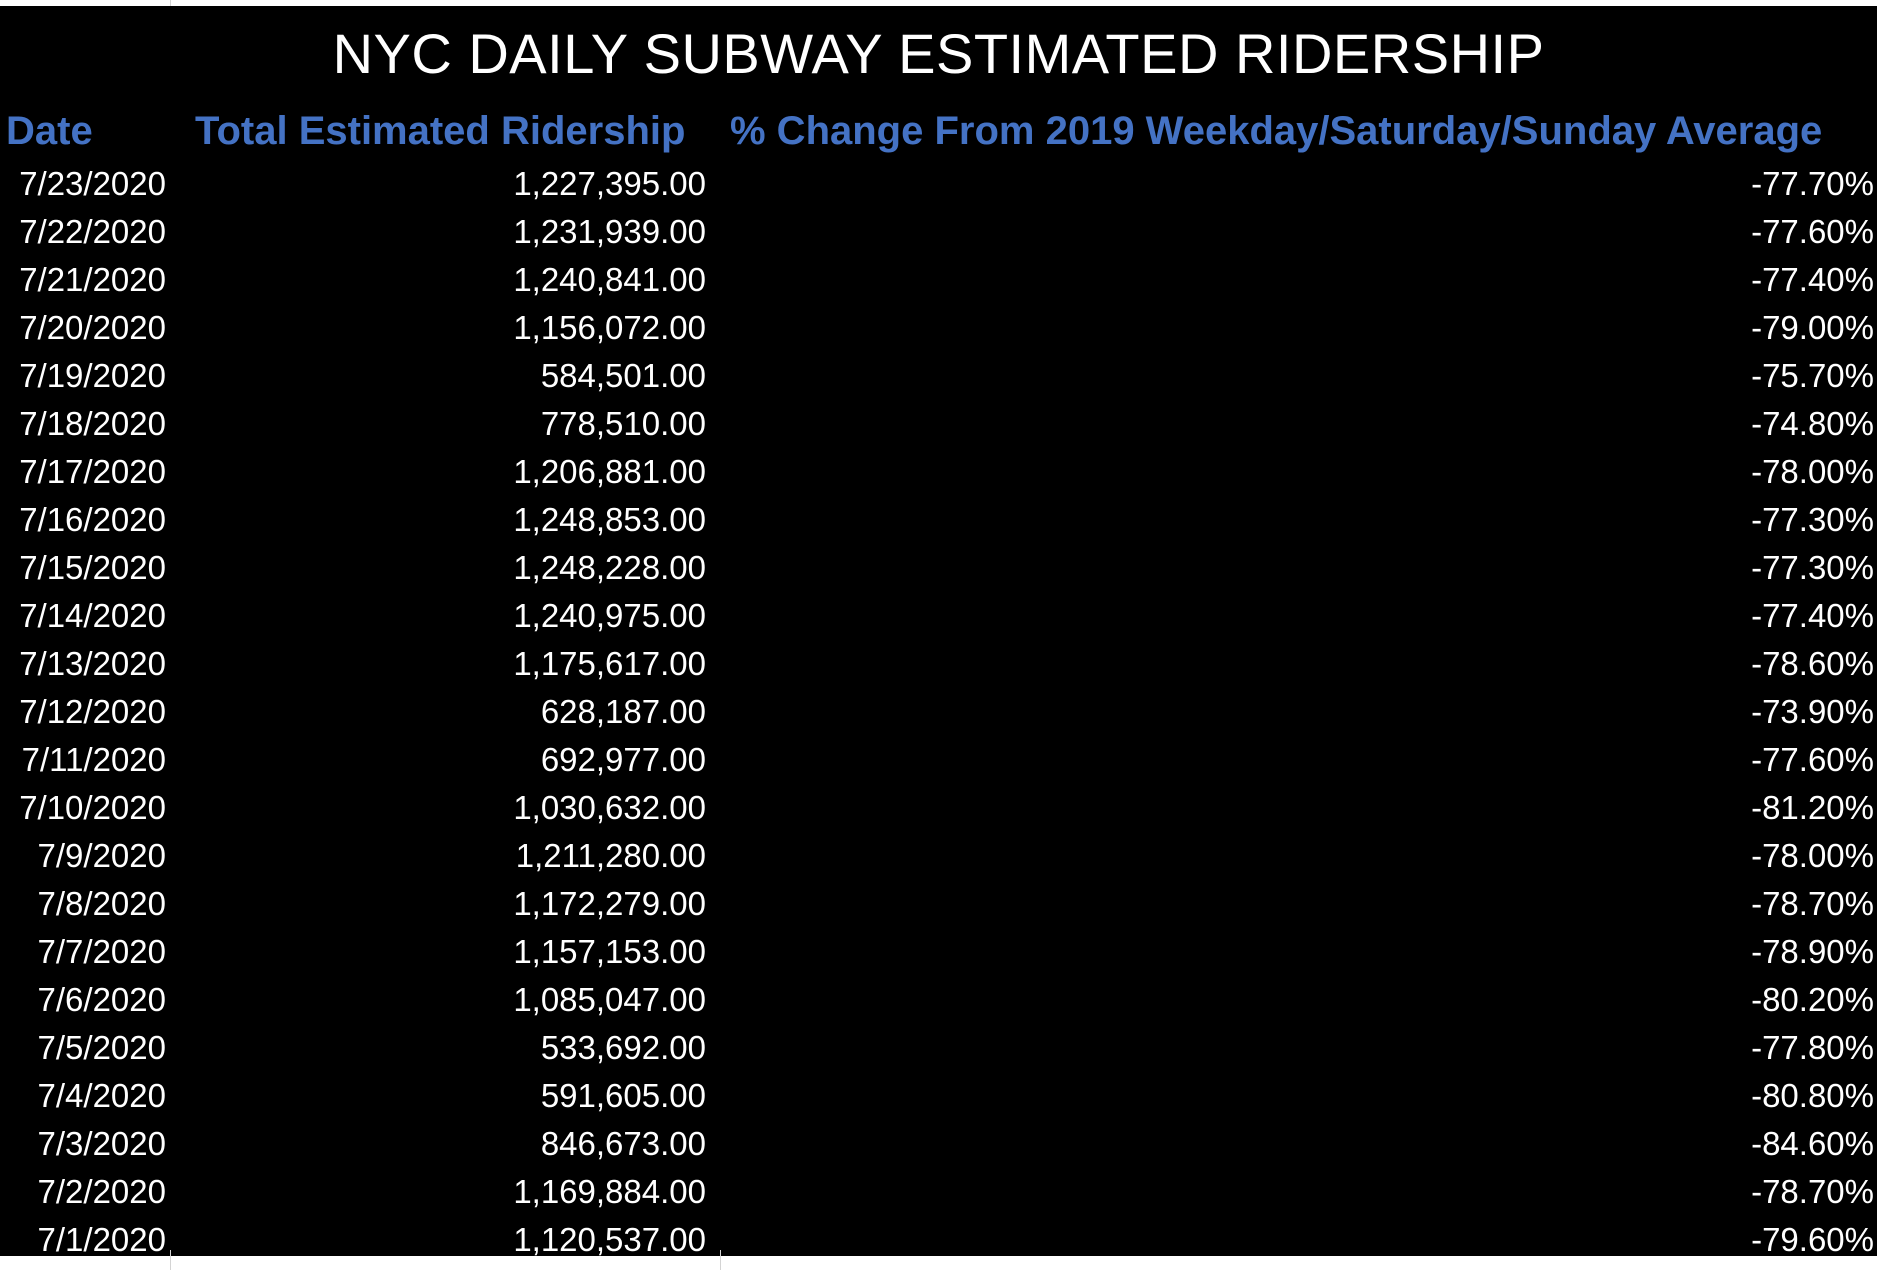  What do you see at coordinates (623, 1095) in the screenshot?
I see `ridership-cell: 591,605.00` at bounding box center [623, 1095].